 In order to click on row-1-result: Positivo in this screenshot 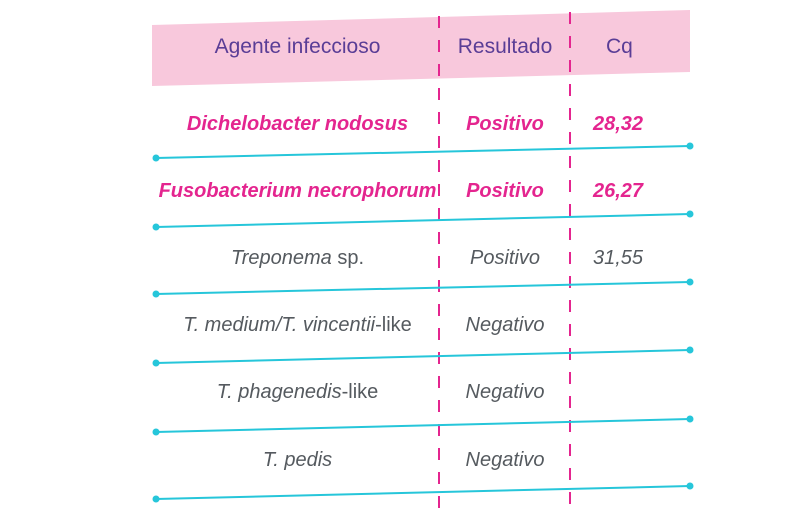, I will do `click(505, 124)`.